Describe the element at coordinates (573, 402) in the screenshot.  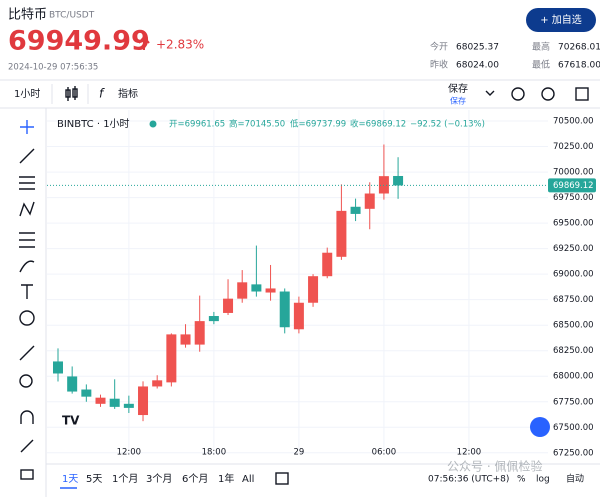
I see `y-tick-label: 67750.00` at that location.